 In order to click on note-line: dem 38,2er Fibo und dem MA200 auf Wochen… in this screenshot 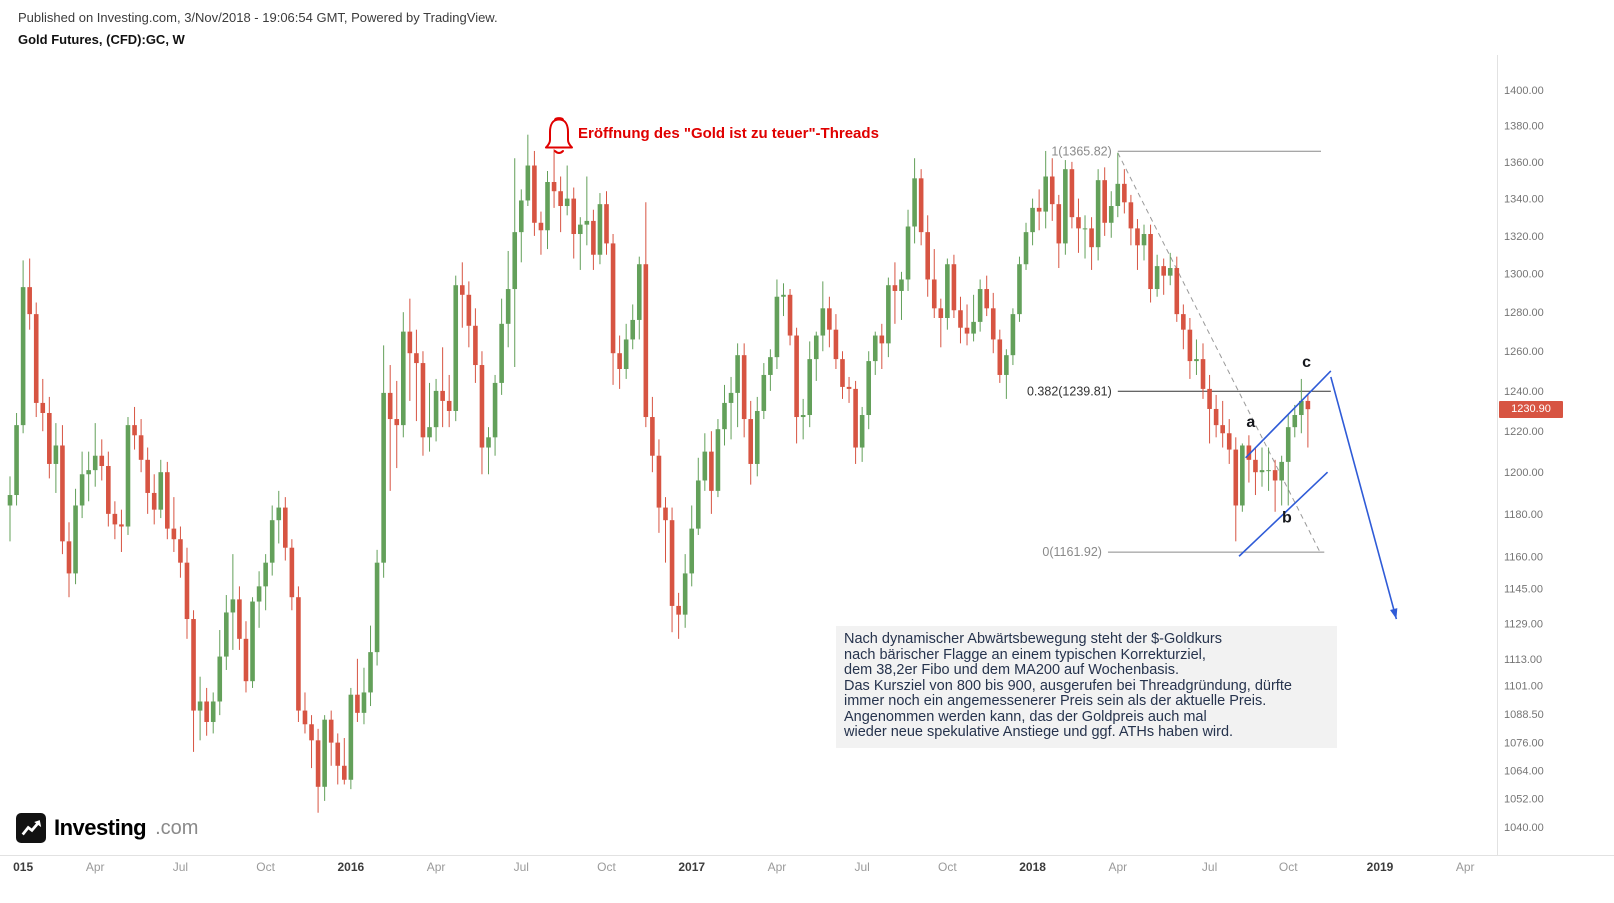, I will do `click(1012, 670)`.